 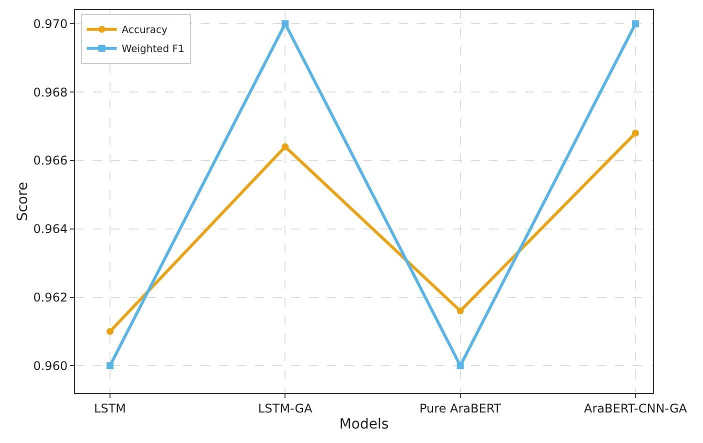 I want to click on legend-label: Accuracy, so click(x=145, y=30).